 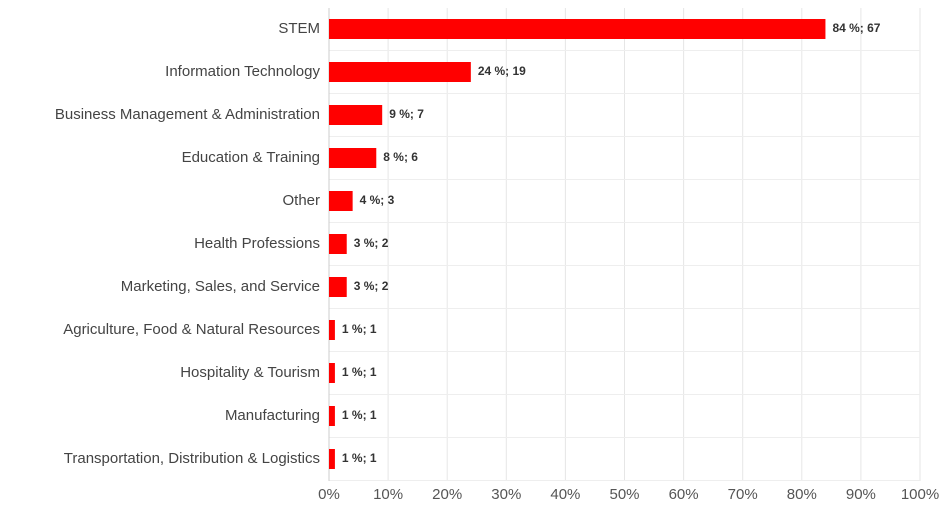 What do you see at coordinates (377, 200) in the screenshot?
I see `value-label: 4 %; 3` at bounding box center [377, 200].